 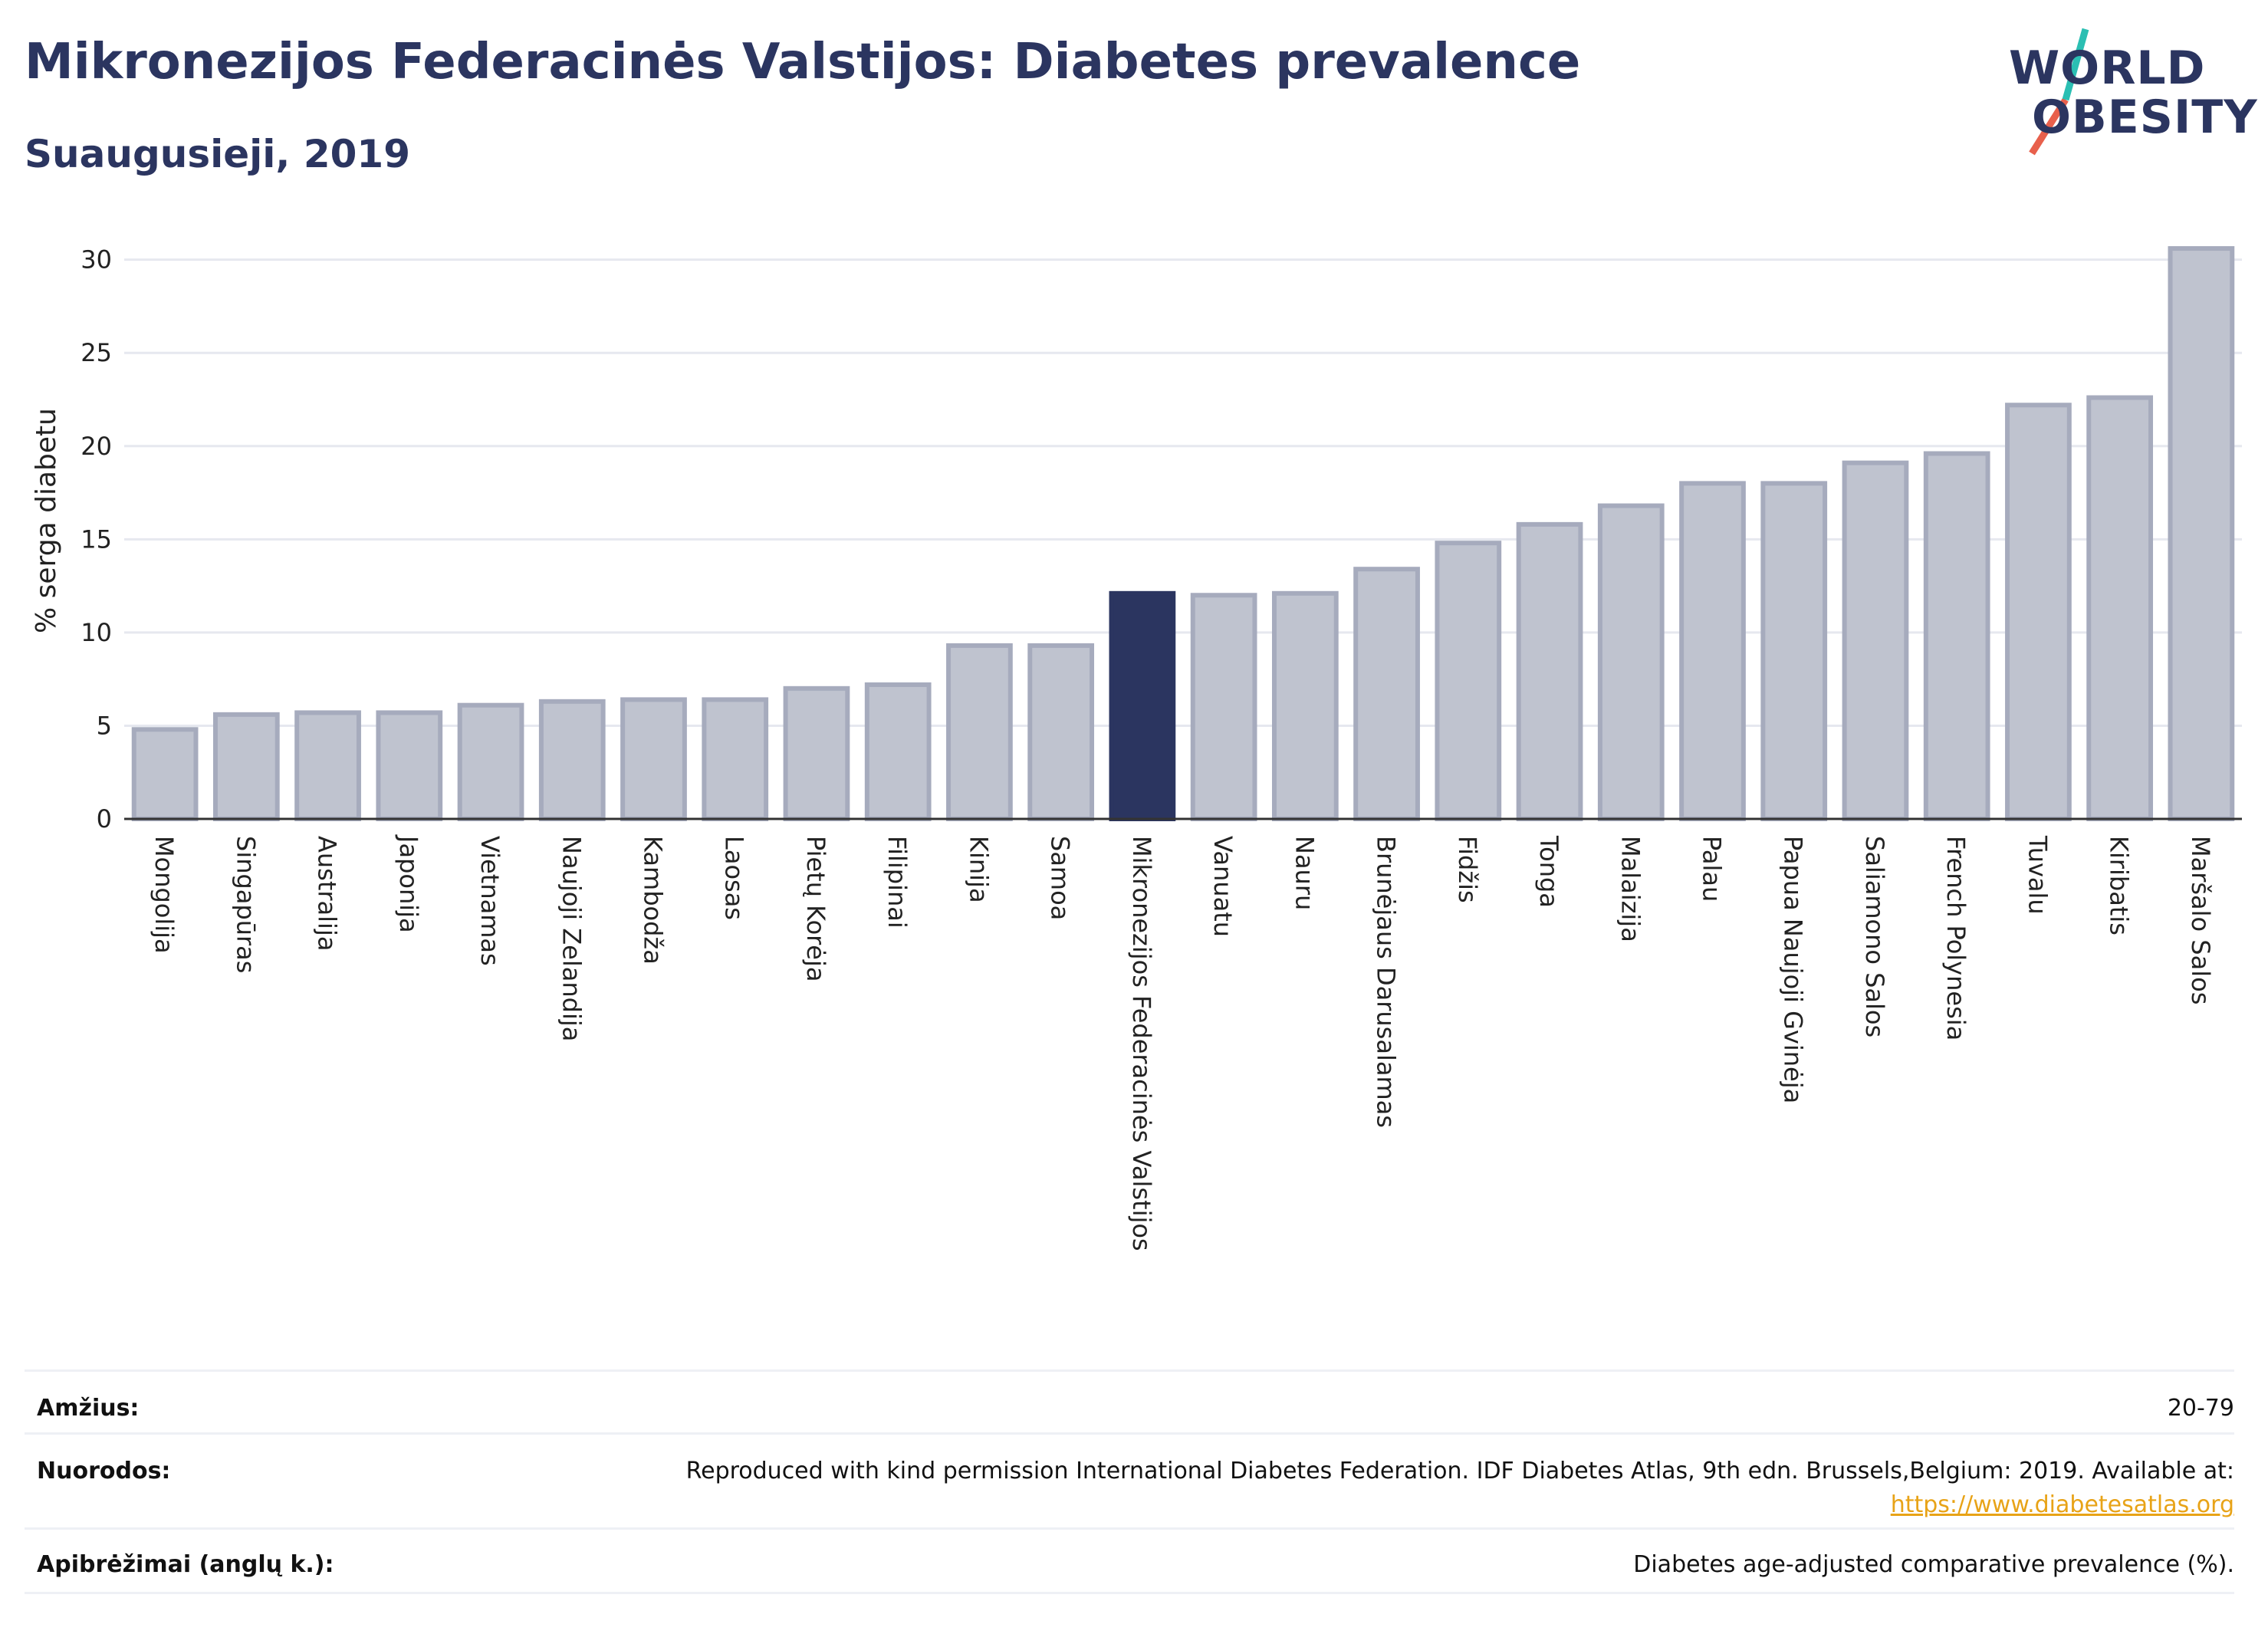 I want to click on x-tick-label: Kinija, so click(x=978, y=869).